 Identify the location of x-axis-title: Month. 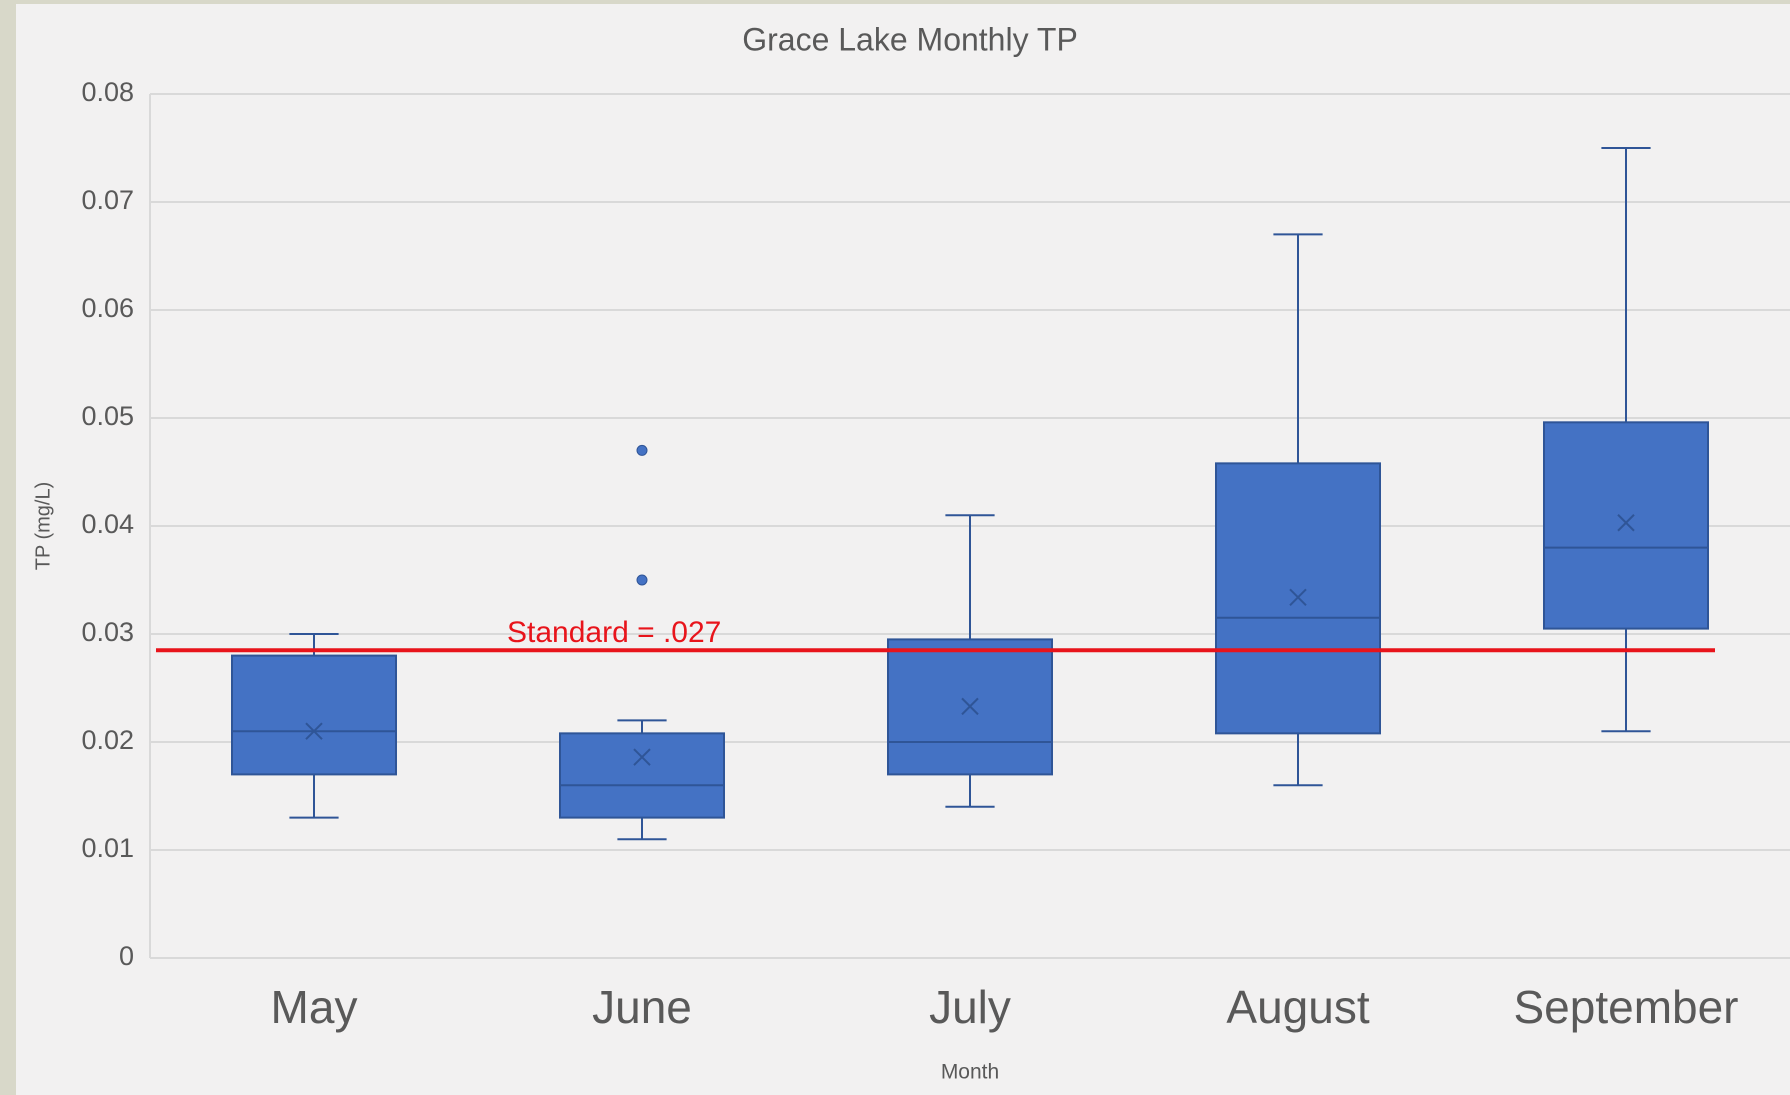
(970, 1072).